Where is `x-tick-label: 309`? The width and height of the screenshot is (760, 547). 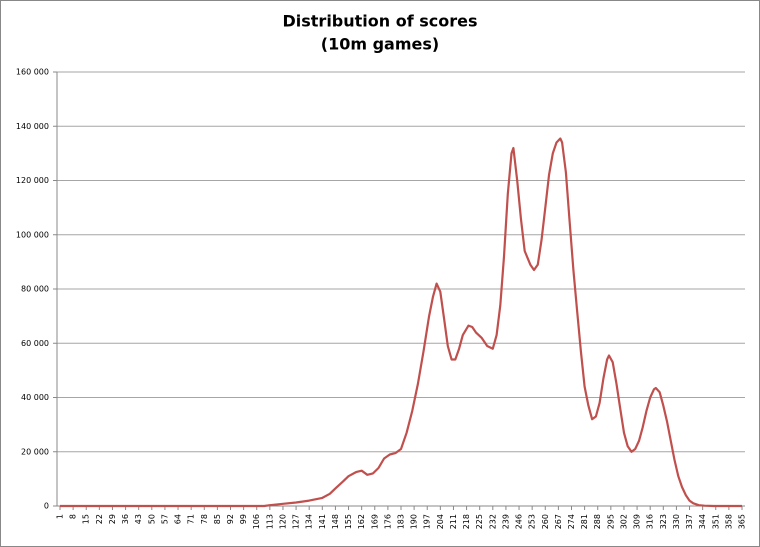
x-tick-label: 309 is located at coordinates (637, 521).